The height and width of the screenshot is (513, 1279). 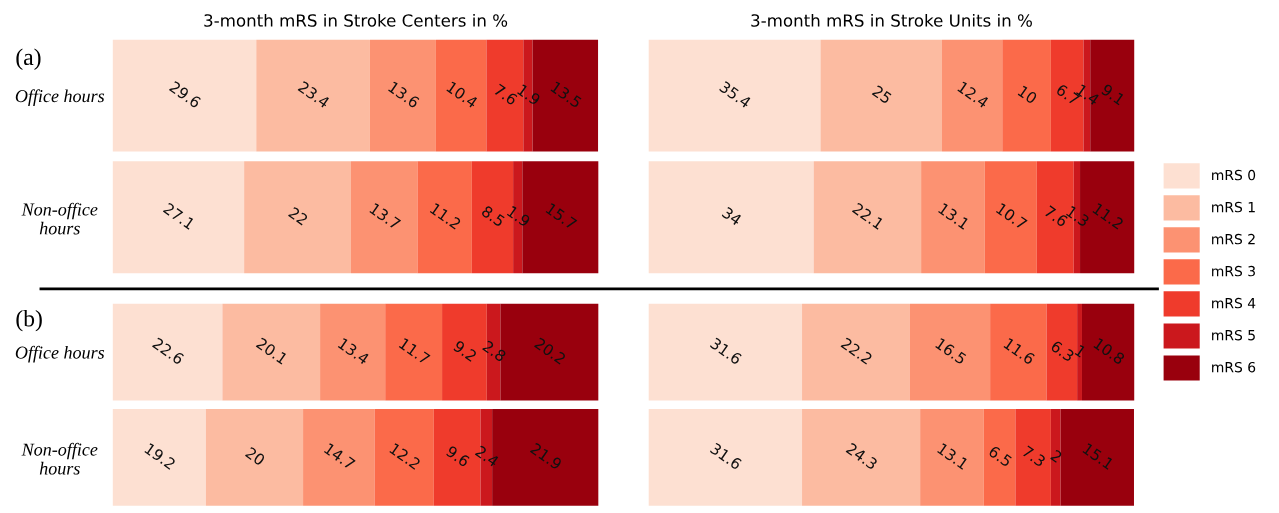 What do you see at coordinates (1062, 351) in the screenshot?
I see `data-label: 6.3` at bounding box center [1062, 351].